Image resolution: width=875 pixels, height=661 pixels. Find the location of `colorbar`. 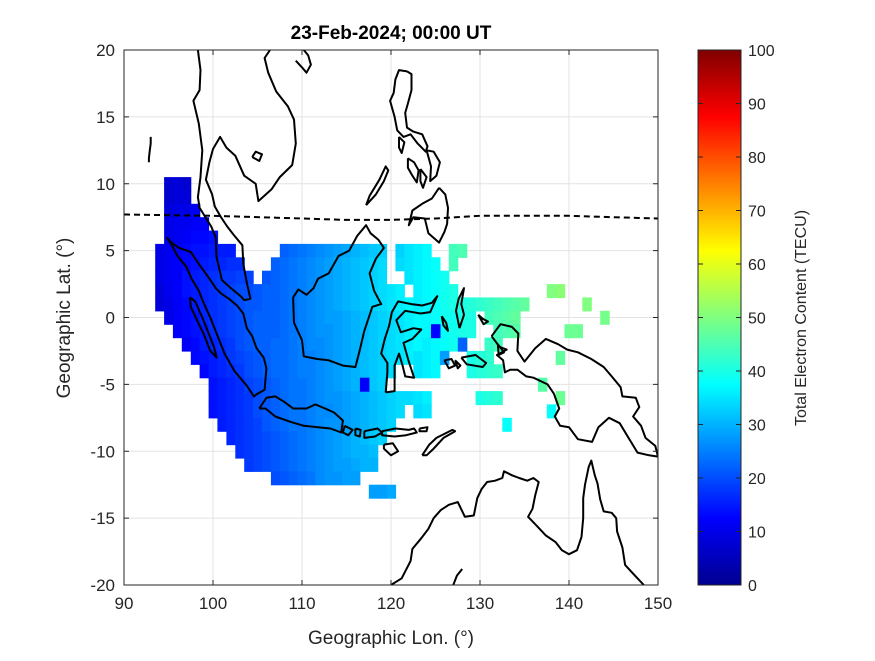

colorbar is located at coordinates (719, 317).